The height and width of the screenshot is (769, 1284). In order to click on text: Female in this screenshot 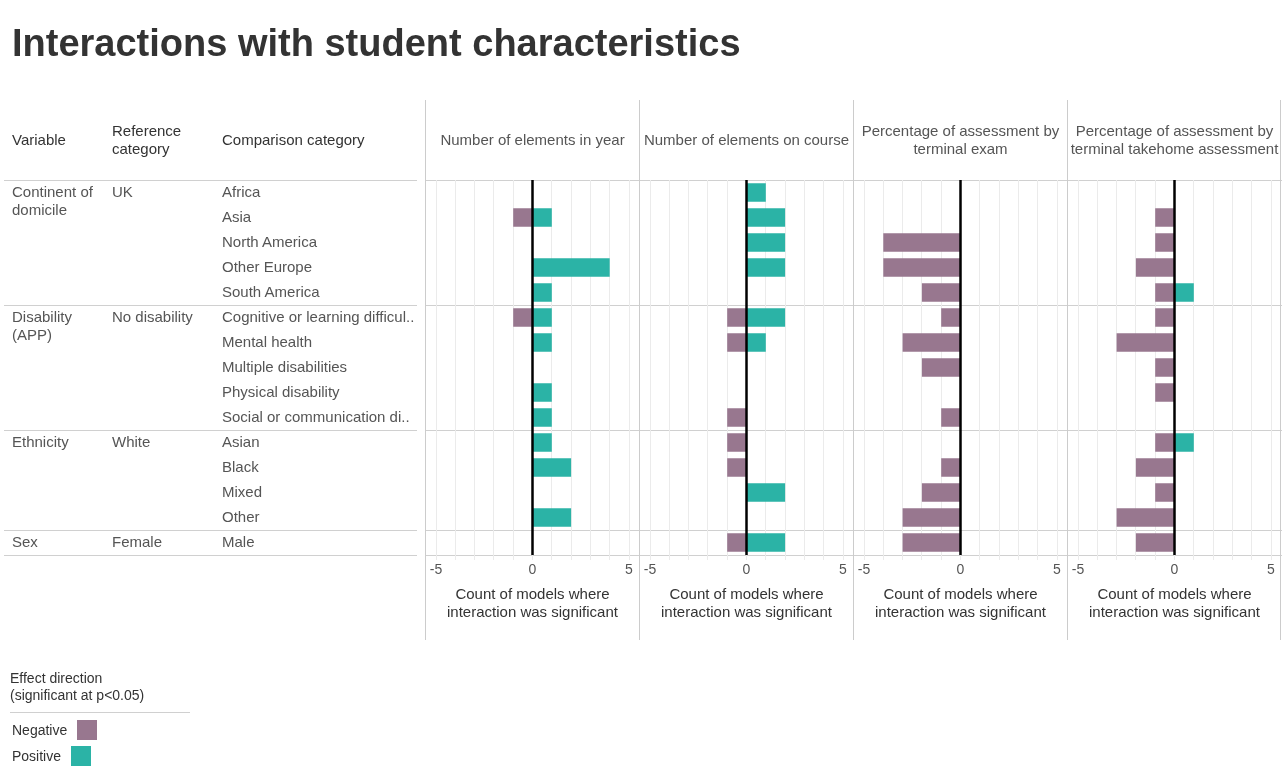, I will do `click(137, 541)`.